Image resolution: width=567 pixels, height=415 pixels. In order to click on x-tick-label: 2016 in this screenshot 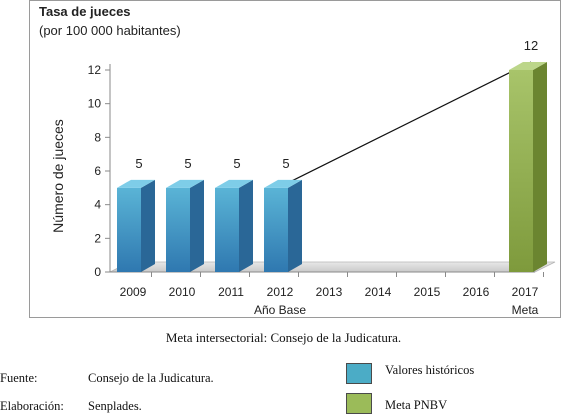, I will do `click(476, 292)`.